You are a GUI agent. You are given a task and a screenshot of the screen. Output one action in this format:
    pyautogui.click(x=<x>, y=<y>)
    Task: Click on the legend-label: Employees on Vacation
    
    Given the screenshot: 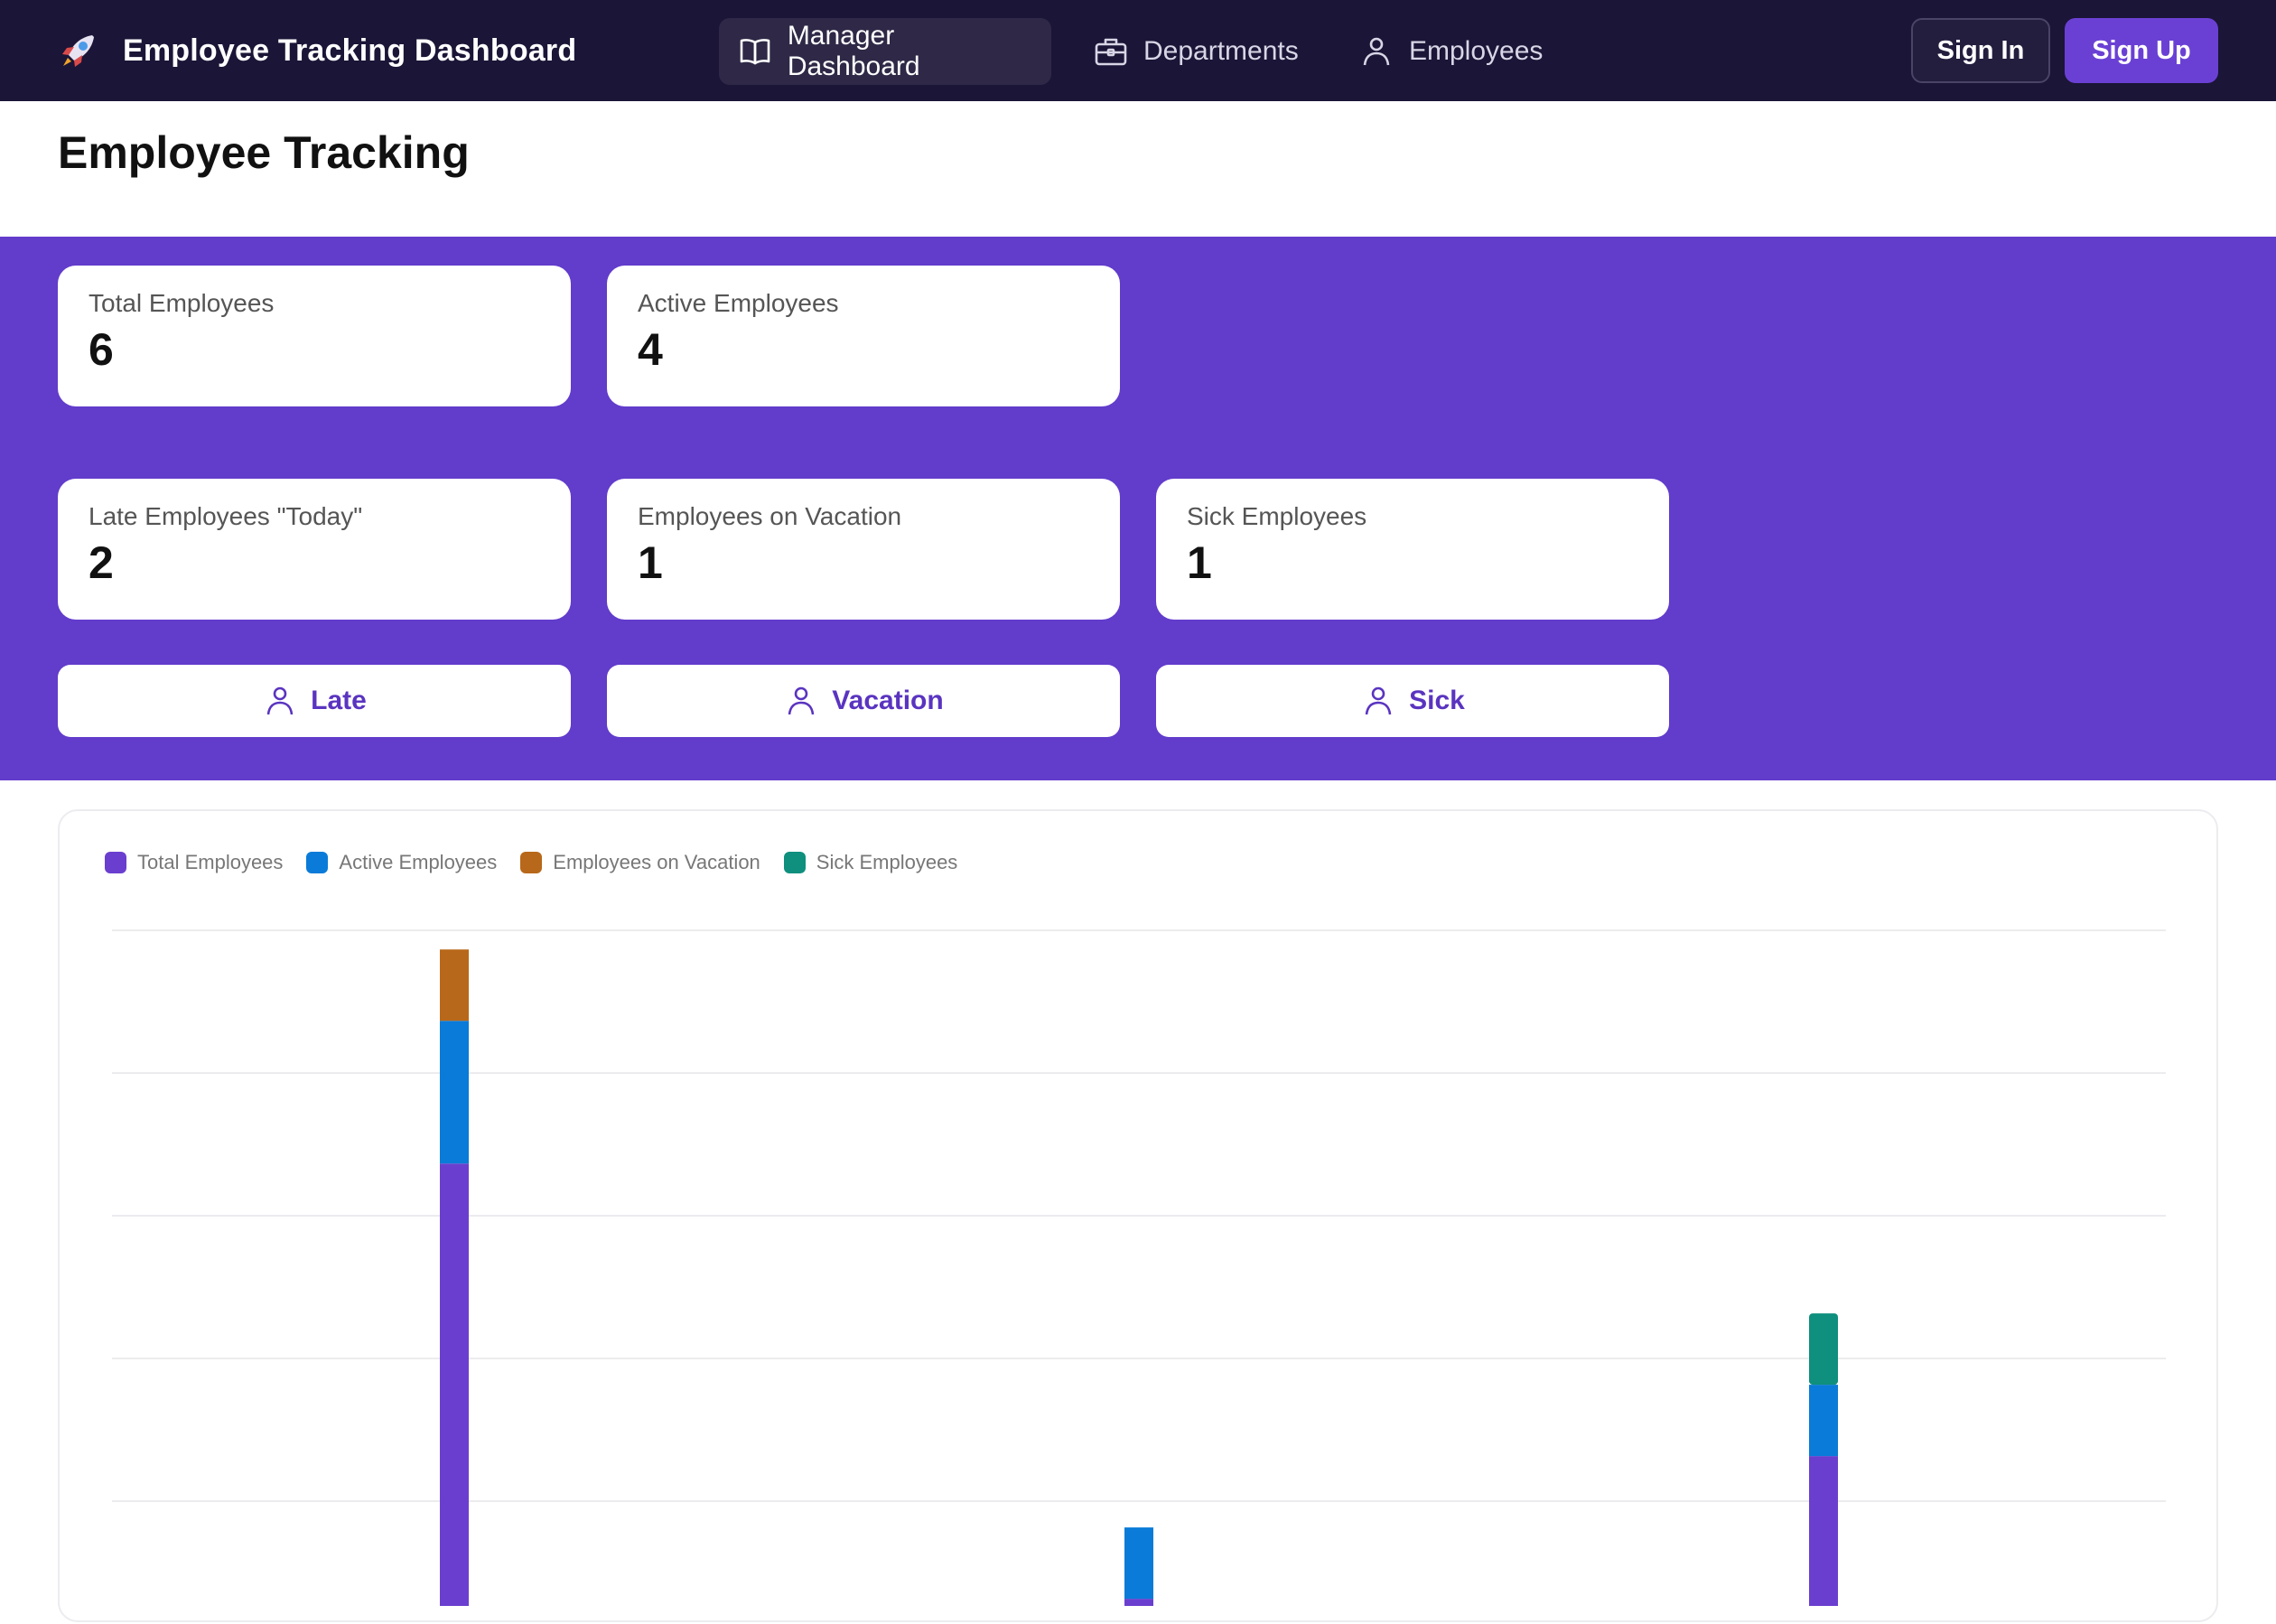 What is the action you would take?
    pyautogui.click(x=656, y=862)
    